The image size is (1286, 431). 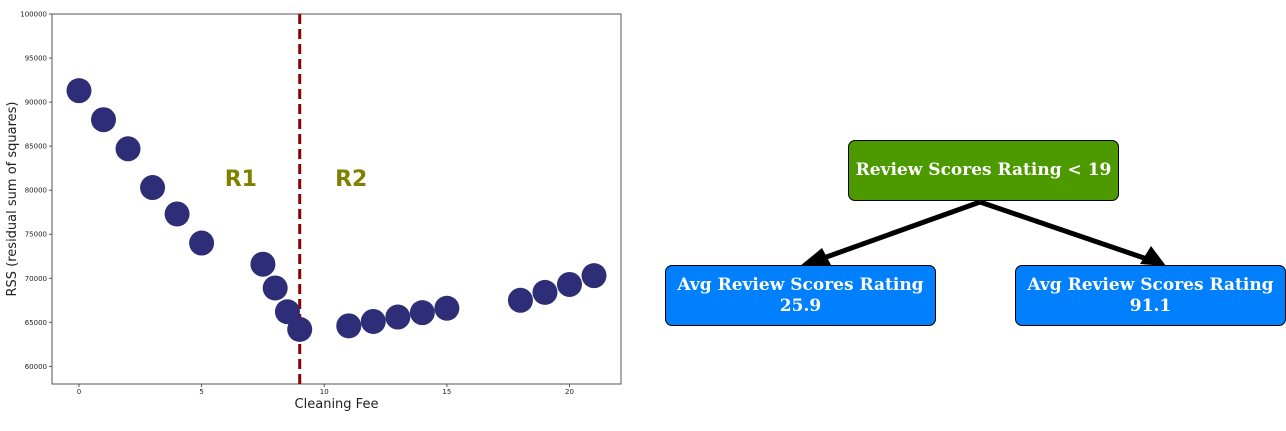 What do you see at coordinates (1150, 284) in the screenshot?
I see `leaf-right-title: Avg Review Scores Rating` at bounding box center [1150, 284].